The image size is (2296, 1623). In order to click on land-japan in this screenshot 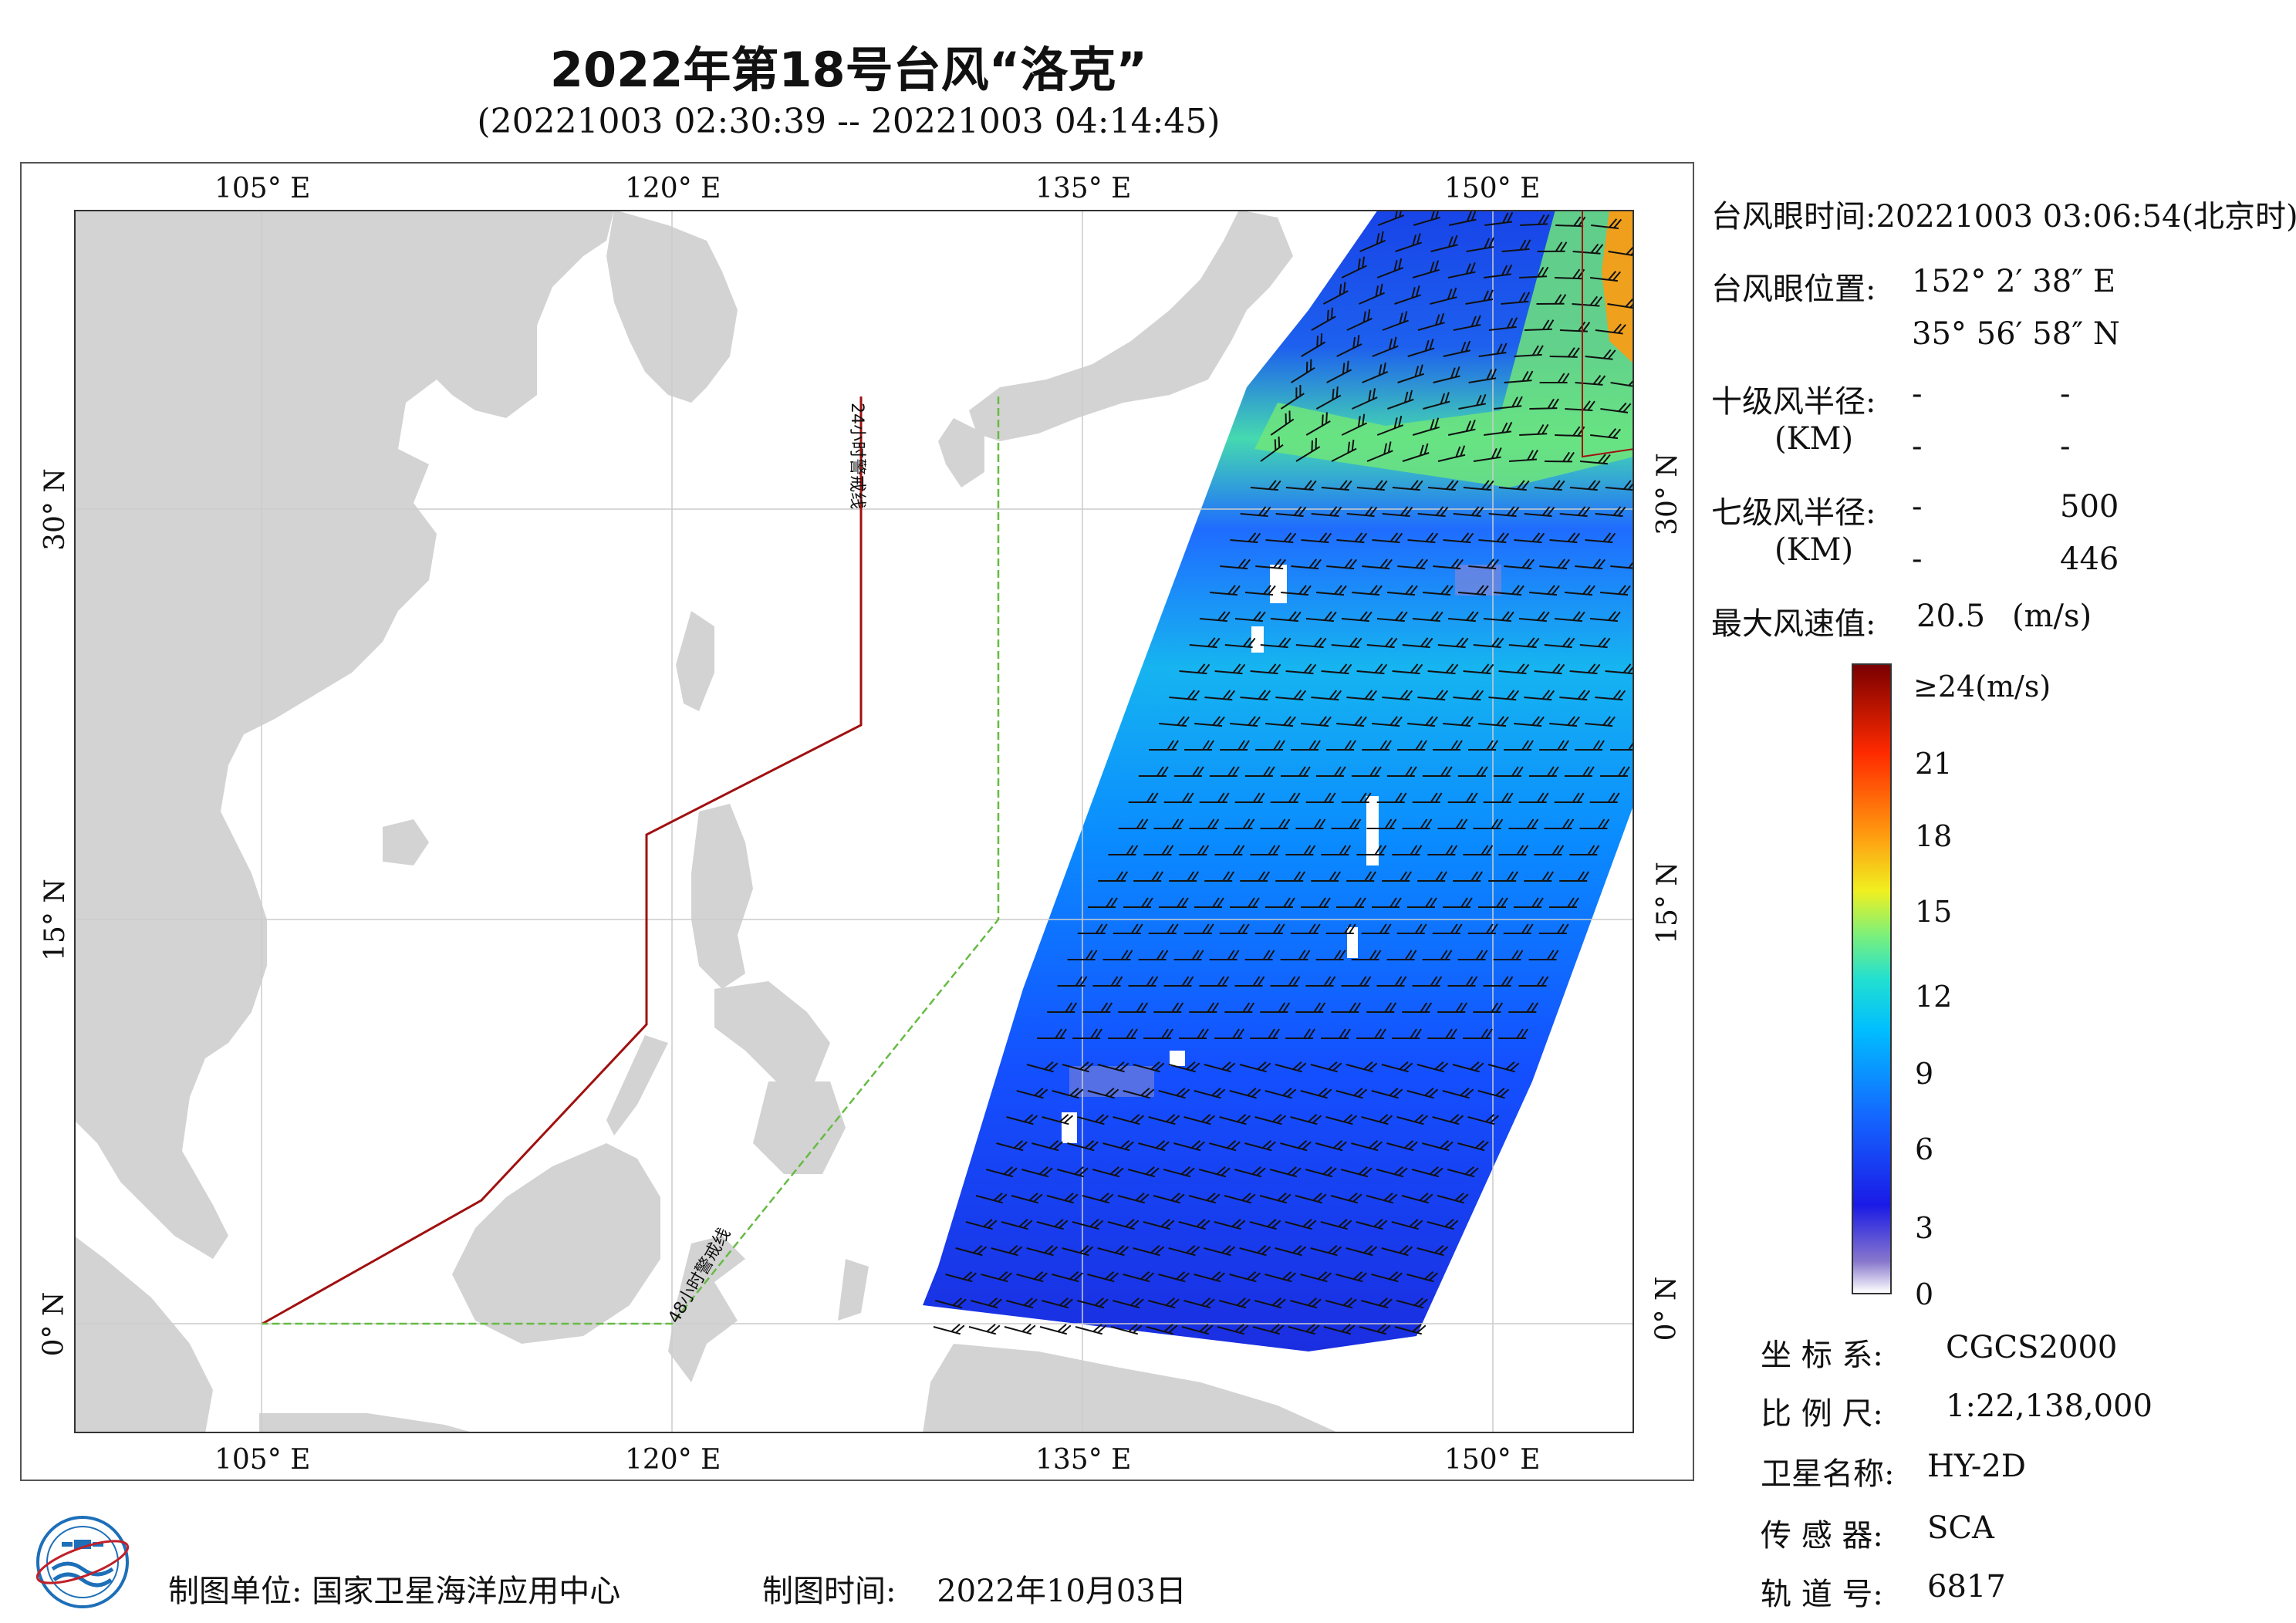, I will do `click(1131, 325)`.